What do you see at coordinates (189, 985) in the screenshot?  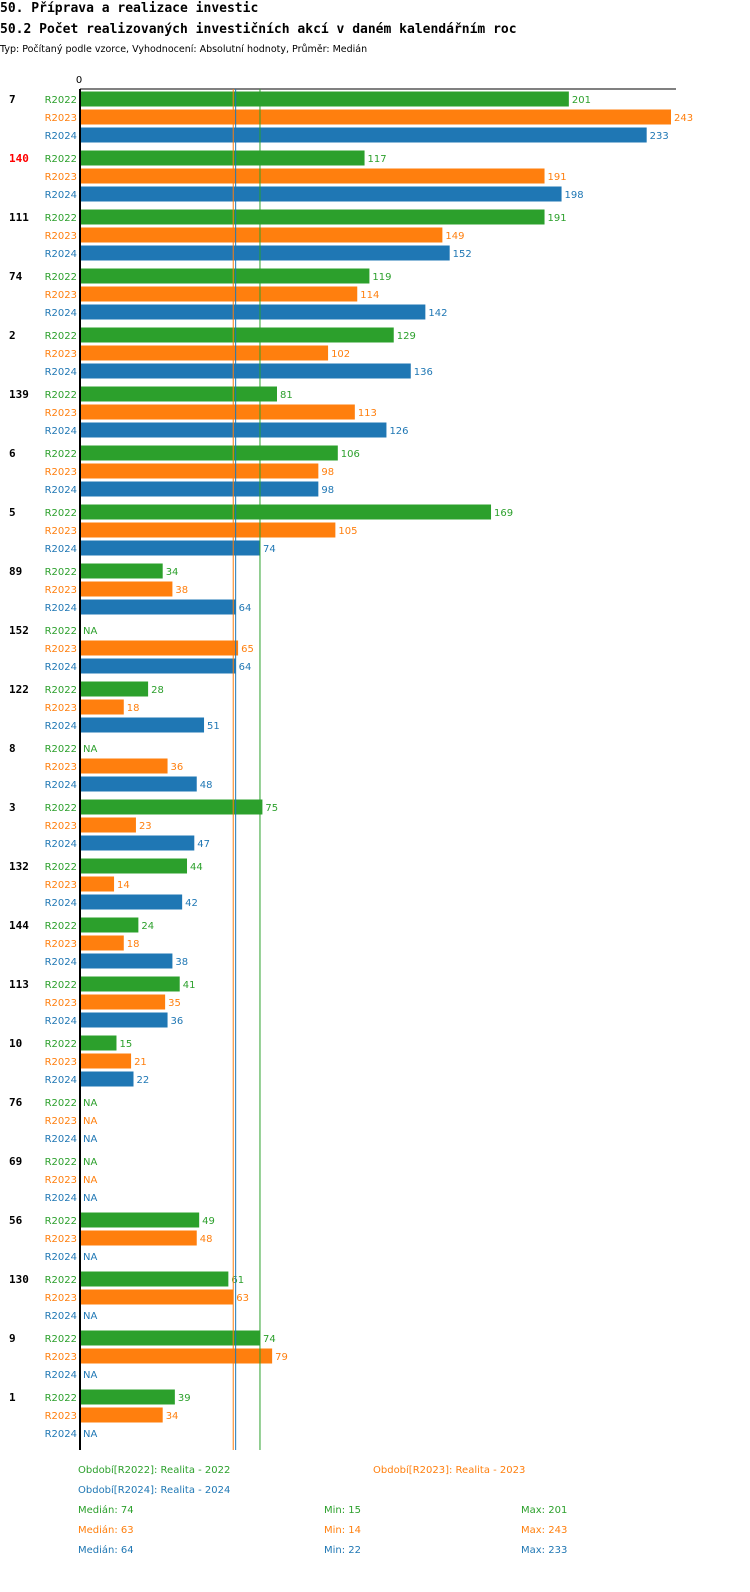 I see `data-label: 41` at bounding box center [189, 985].